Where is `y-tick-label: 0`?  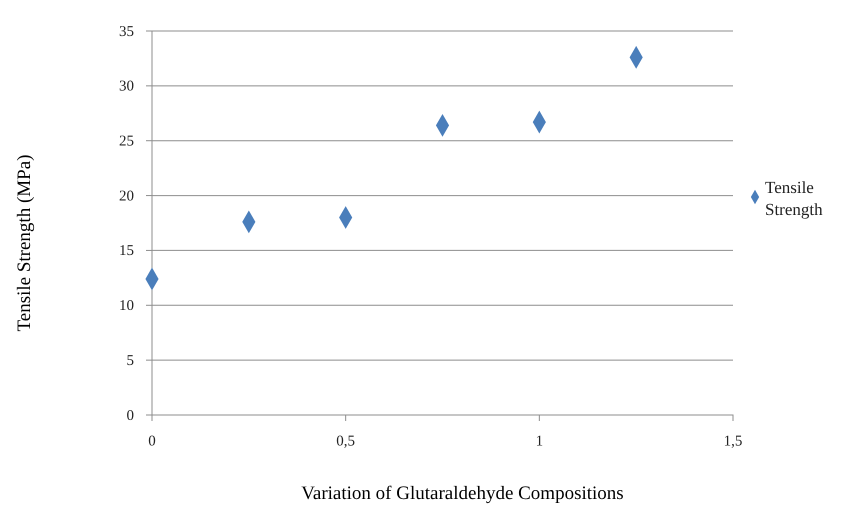 y-tick-label: 0 is located at coordinates (130, 416).